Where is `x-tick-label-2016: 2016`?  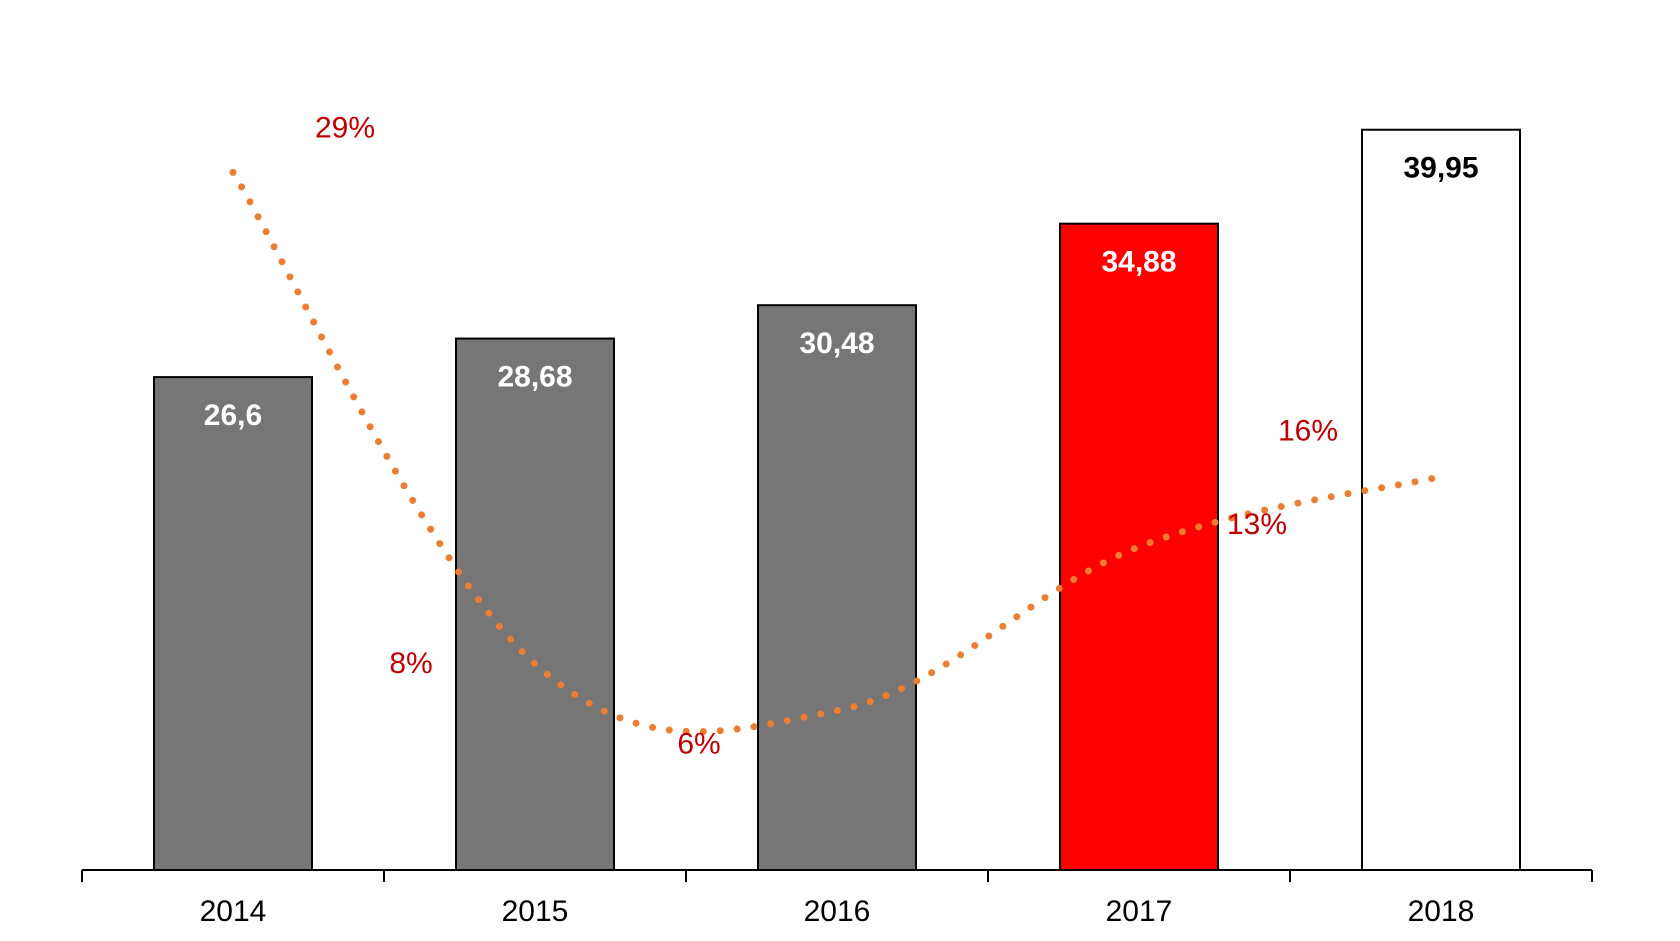 x-tick-label-2016: 2016 is located at coordinates (837, 911).